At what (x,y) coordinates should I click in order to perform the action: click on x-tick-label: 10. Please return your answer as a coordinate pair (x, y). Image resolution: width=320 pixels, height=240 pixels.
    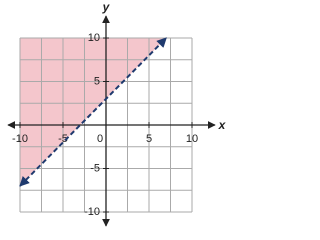
    Looking at the image, I should click on (192, 139).